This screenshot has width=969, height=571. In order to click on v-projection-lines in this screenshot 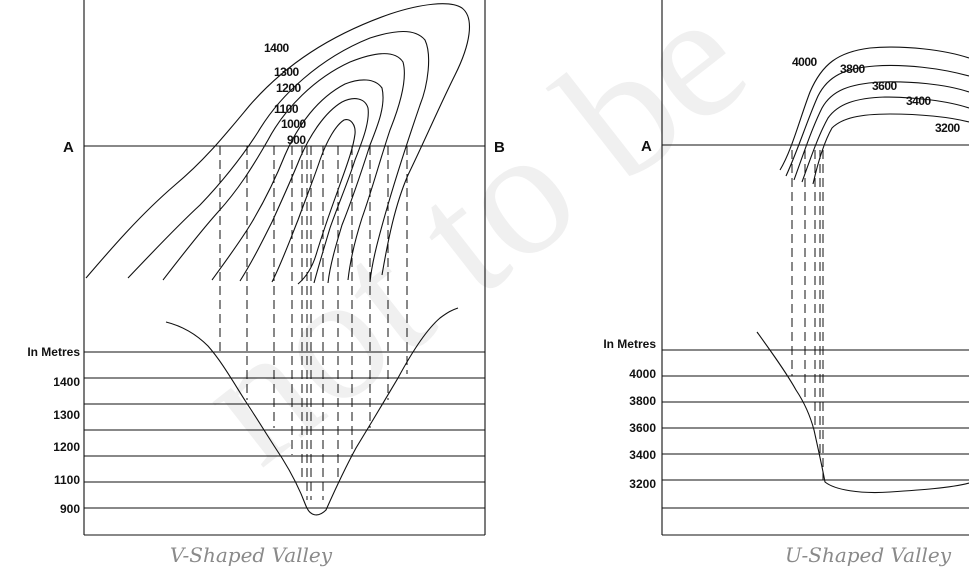, I will do `click(313, 323)`.